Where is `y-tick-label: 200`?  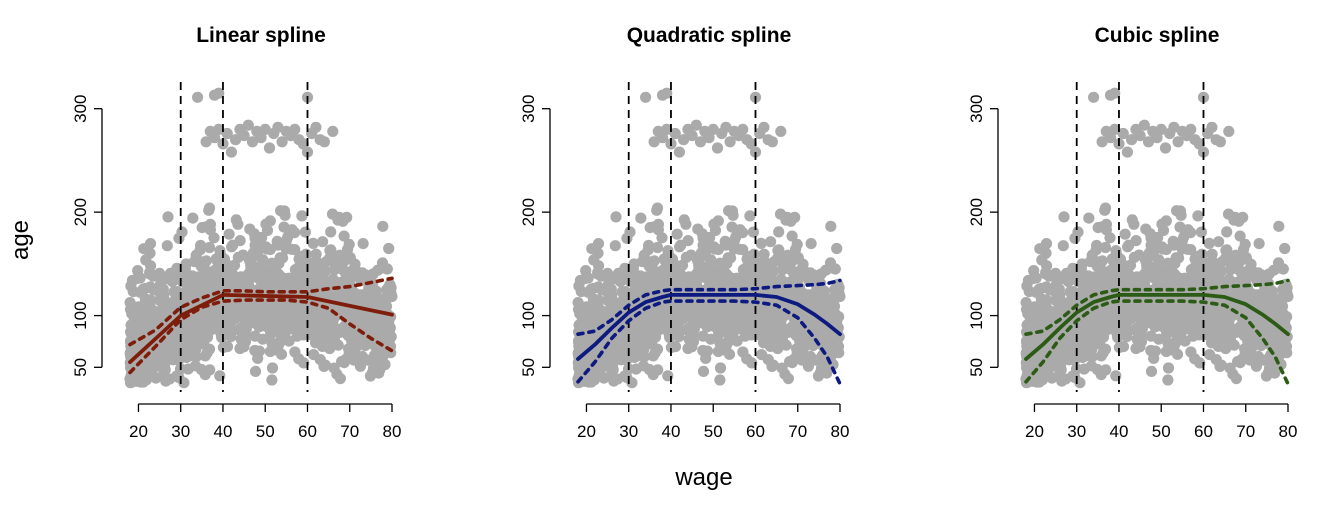
y-tick-label: 200 is located at coordinates (528, 212).